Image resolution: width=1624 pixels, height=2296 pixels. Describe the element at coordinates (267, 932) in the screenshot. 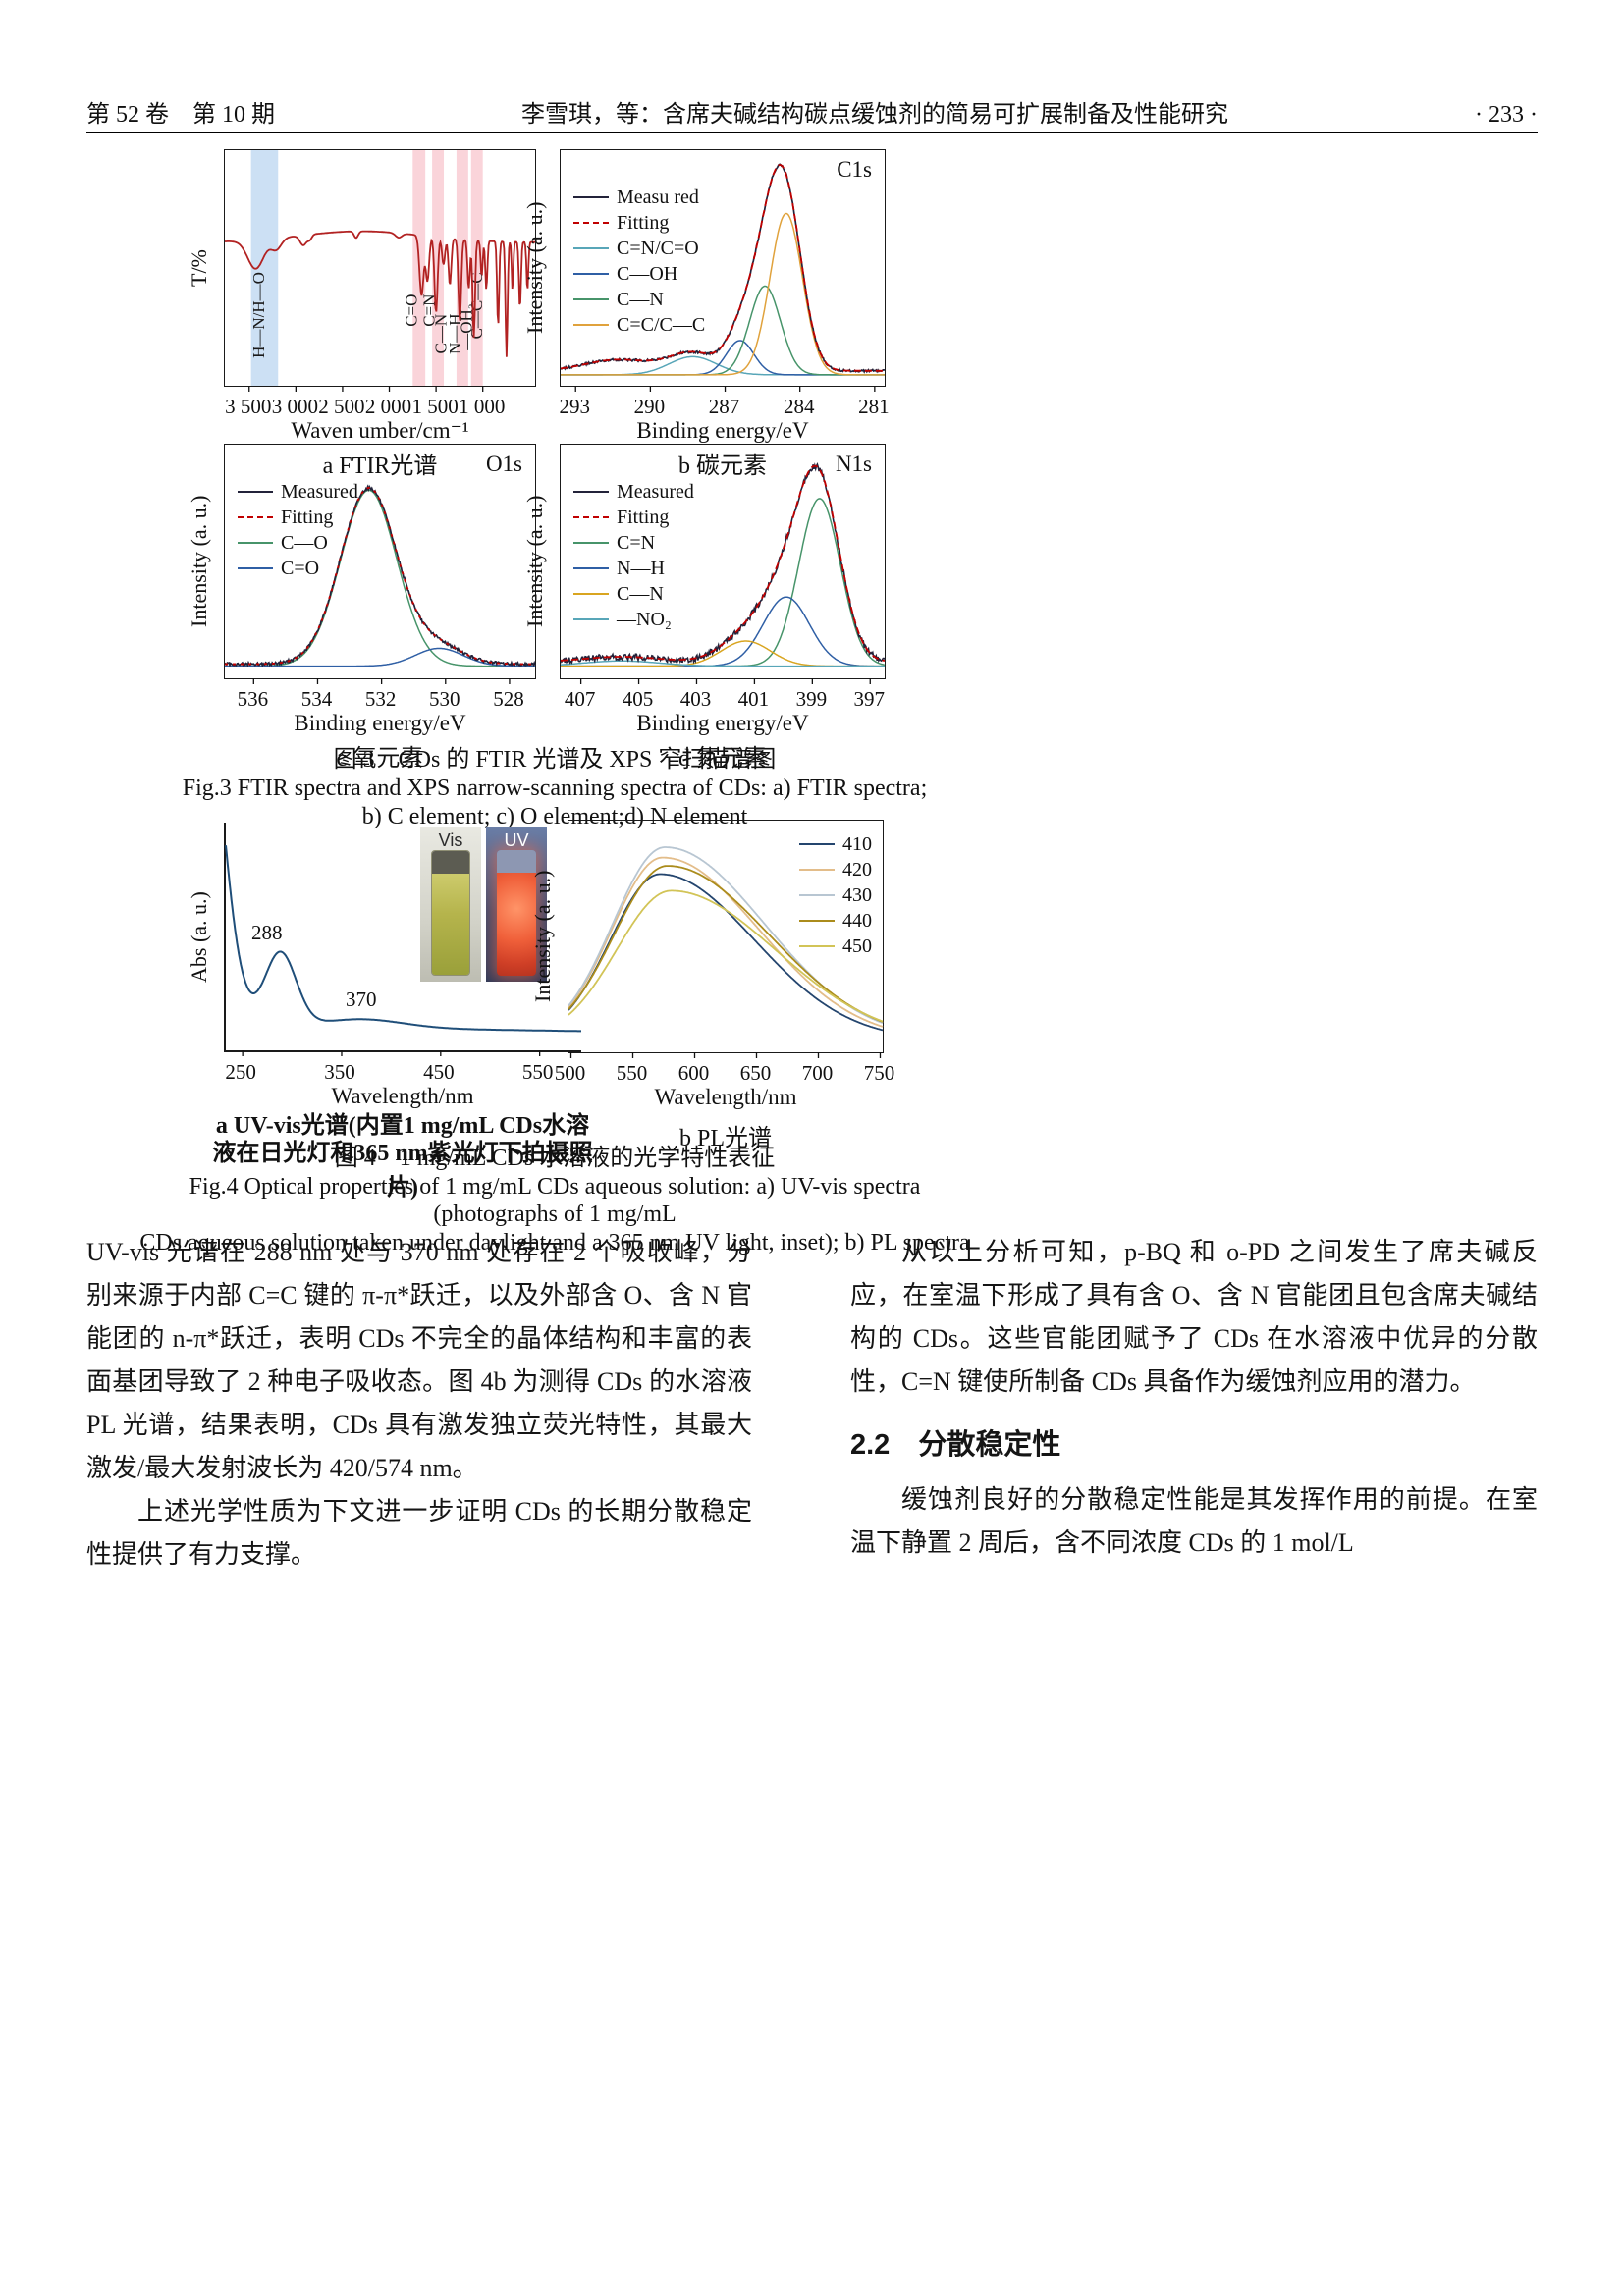

I see `uvvis-annotation-288: 288` at that location.